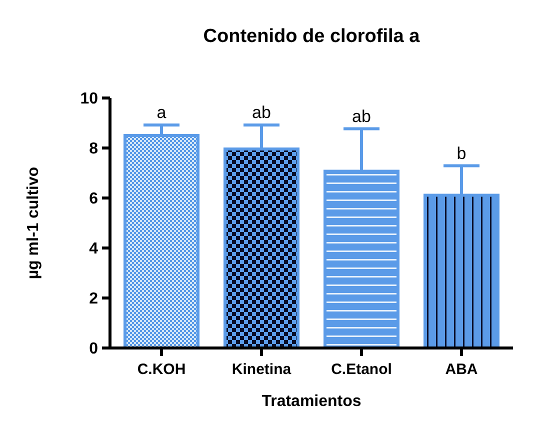 The height and width of the screenshot is (421, 533). Describe the element at coordinates (93, 299) in the screenshot. I see `y-tick-label: 2` at that location.